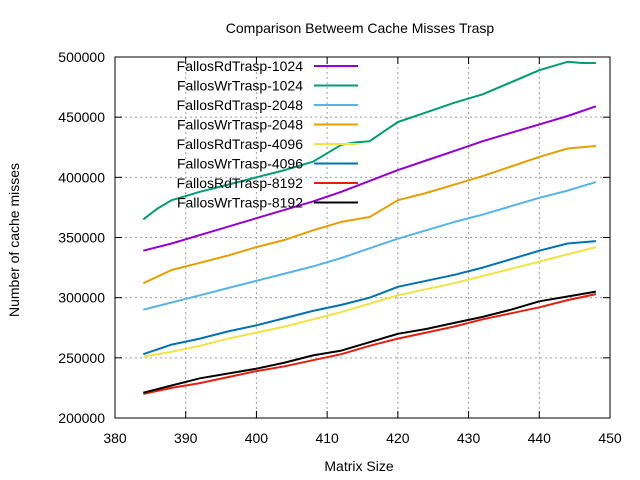  What do you see at coordinates (398, 438) in the screenshot?
I see `x-tick-label: 420` at bounding box center [398, 438].